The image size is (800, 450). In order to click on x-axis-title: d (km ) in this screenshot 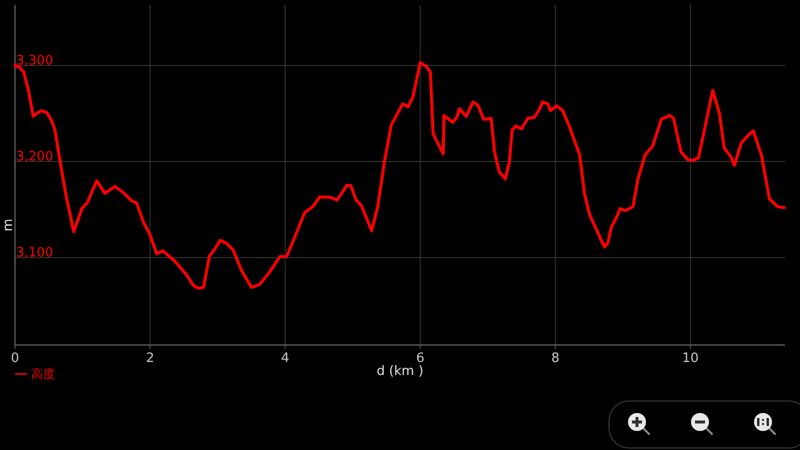, I will do `click(400, 371)`.